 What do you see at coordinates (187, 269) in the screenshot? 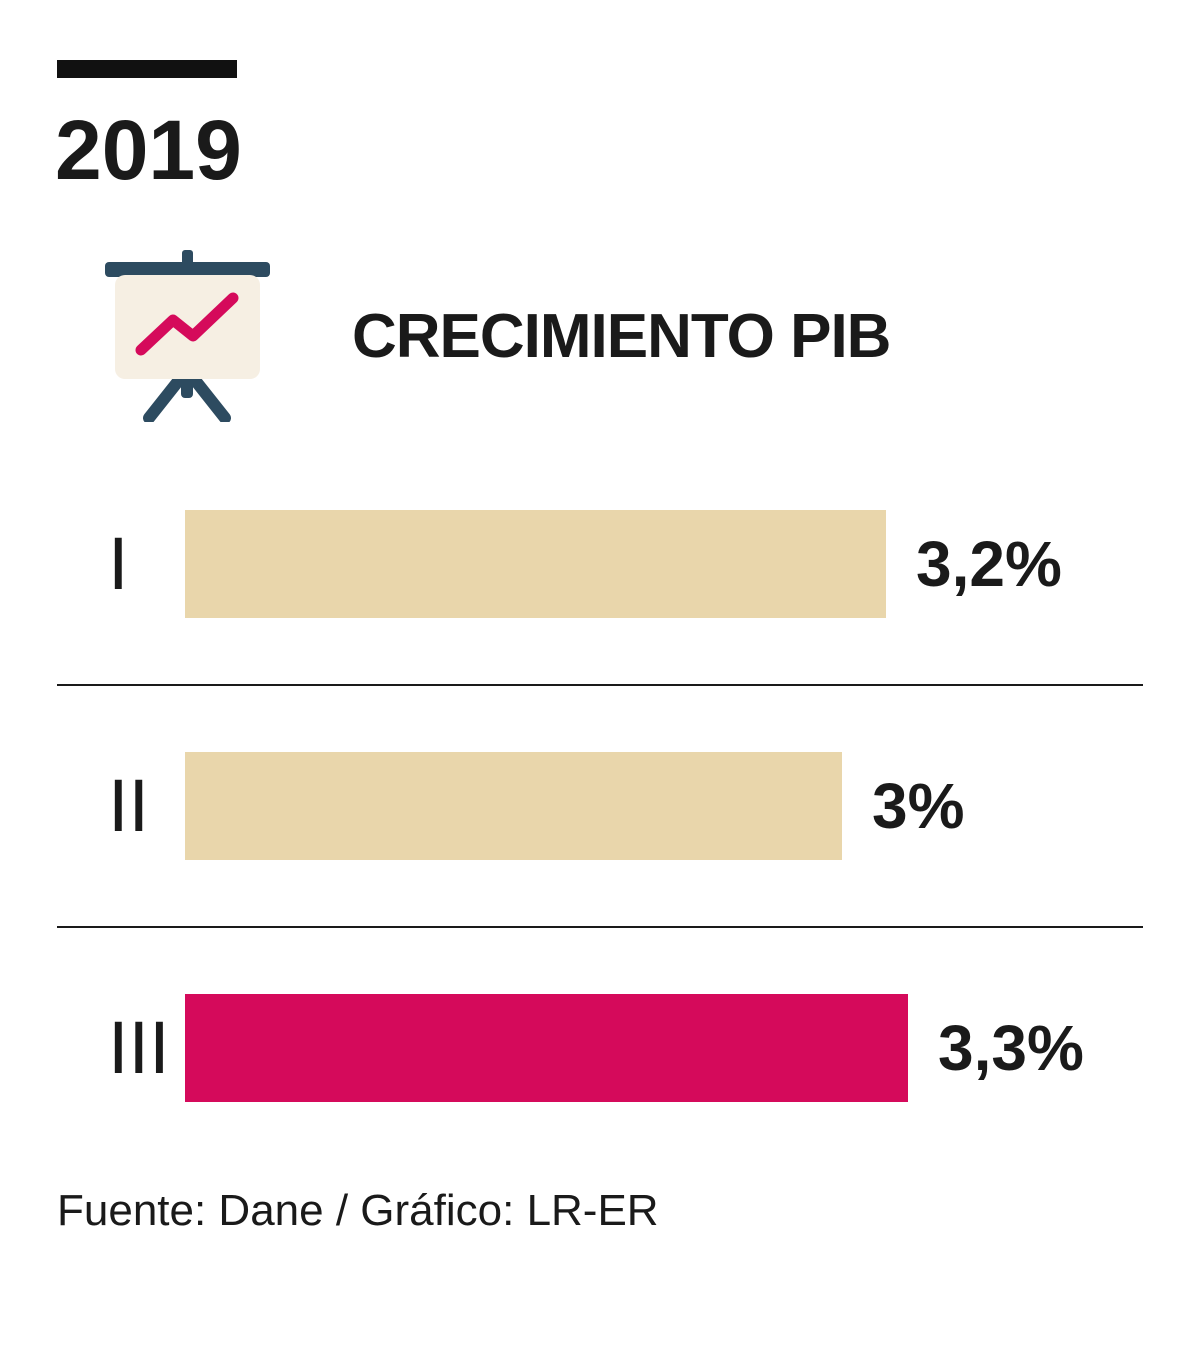
I see `icon-top-bar` at bounding box center [187, 269].